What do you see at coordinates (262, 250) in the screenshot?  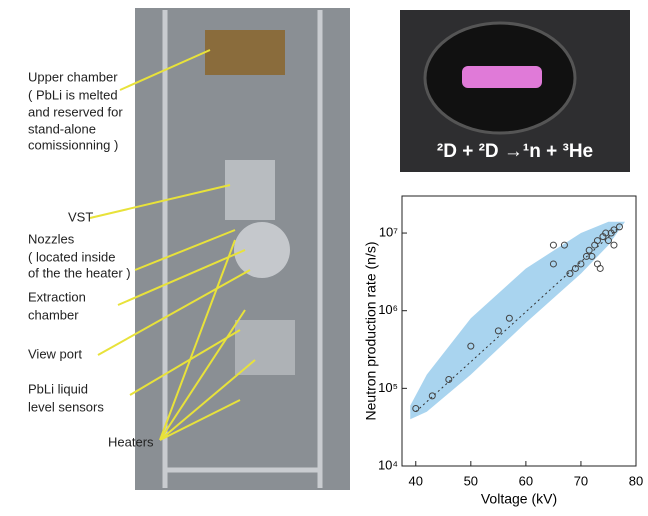 I see `extraction-chamber` at bounding box center [262, 250].